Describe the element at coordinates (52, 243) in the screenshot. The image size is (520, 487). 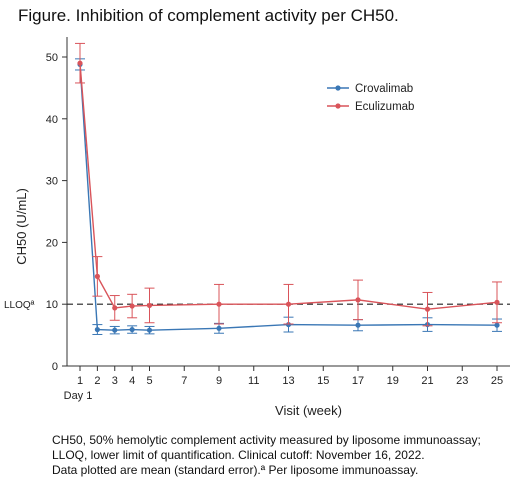
I see `y-tick-label: 20` at that location.